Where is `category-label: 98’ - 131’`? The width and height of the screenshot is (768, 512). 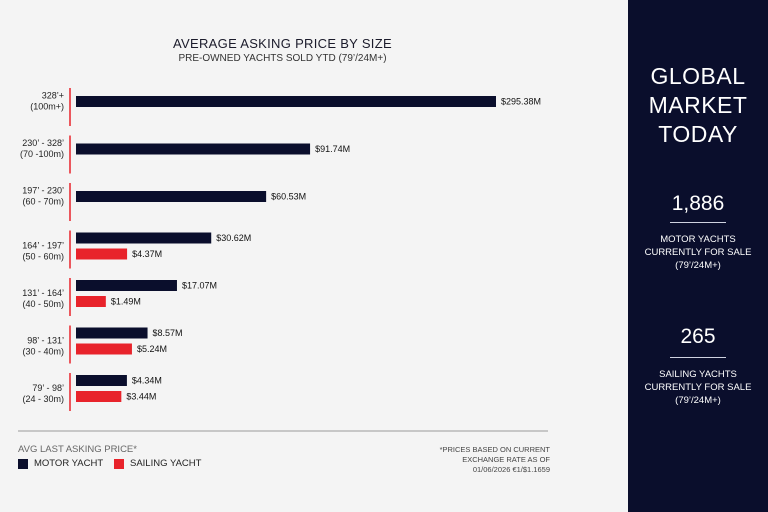
category-label: 98’ - 131’ is located at coordinates (45, 341).